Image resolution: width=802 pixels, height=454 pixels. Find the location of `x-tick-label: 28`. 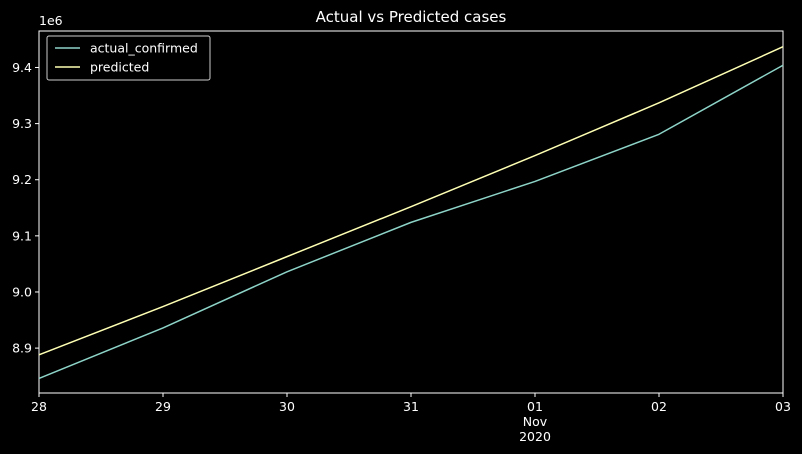

x-tick-label: 28 is located at coordinates (39, 406).